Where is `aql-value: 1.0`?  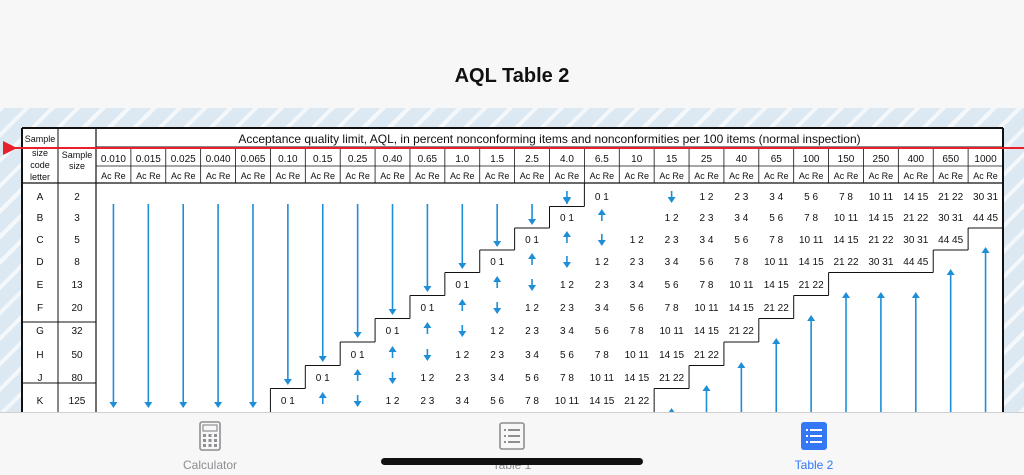
aql-value: 1.0 is located at coordinates (462, 159).